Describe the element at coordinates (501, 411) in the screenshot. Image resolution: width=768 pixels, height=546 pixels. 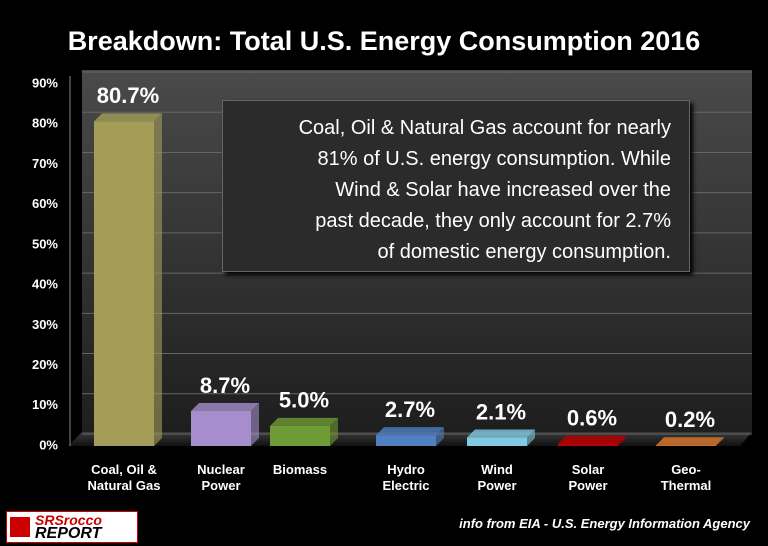
I see `value-label: 2.1%` at that location.